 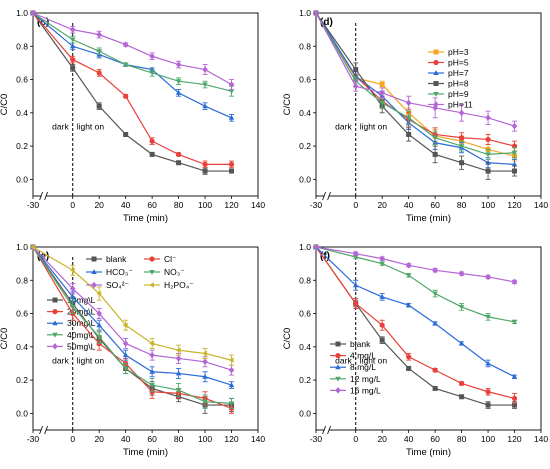 What do you see at coordinates (116, 259) in the screenshot?
I see `legend-label: blank` at bounding box center [116, 259].